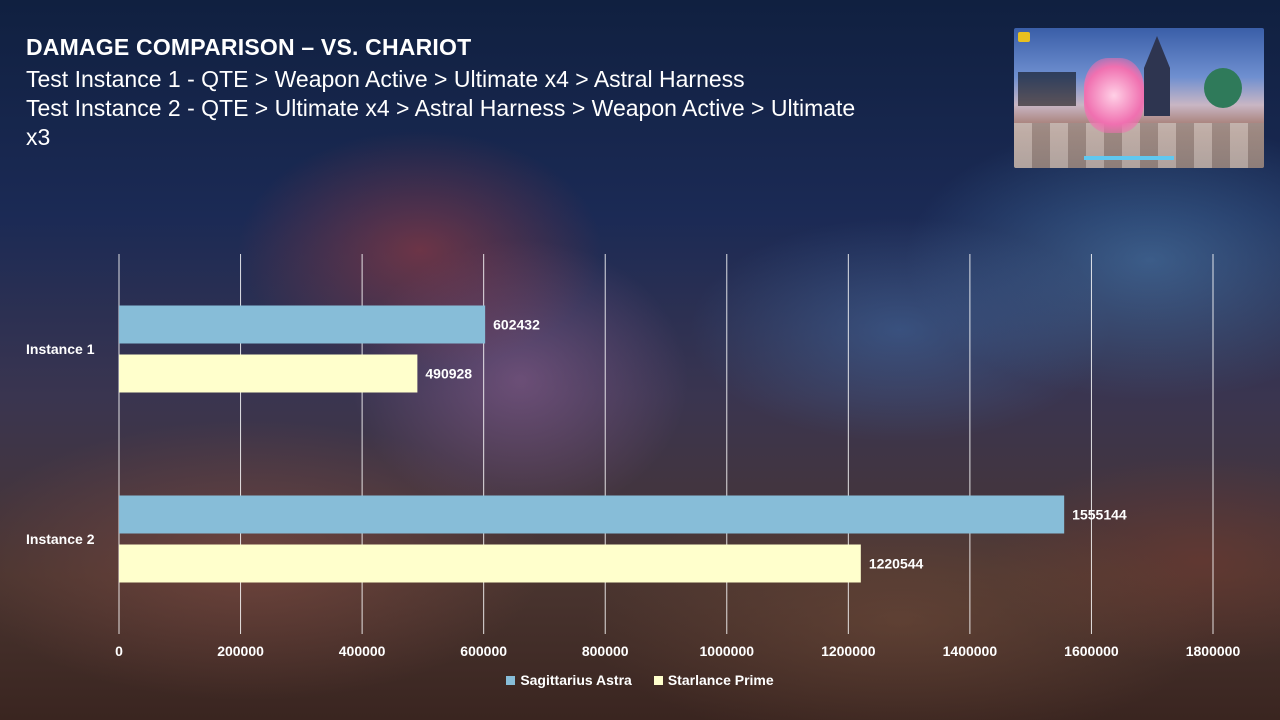  I want to click on x-tick-label-0: 0, so click(119, 651).